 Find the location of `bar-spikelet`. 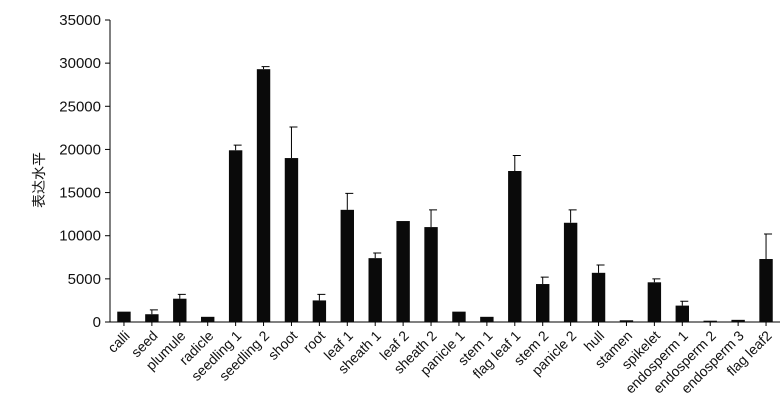

bar-spikelet is located at coordinates (654, 302).